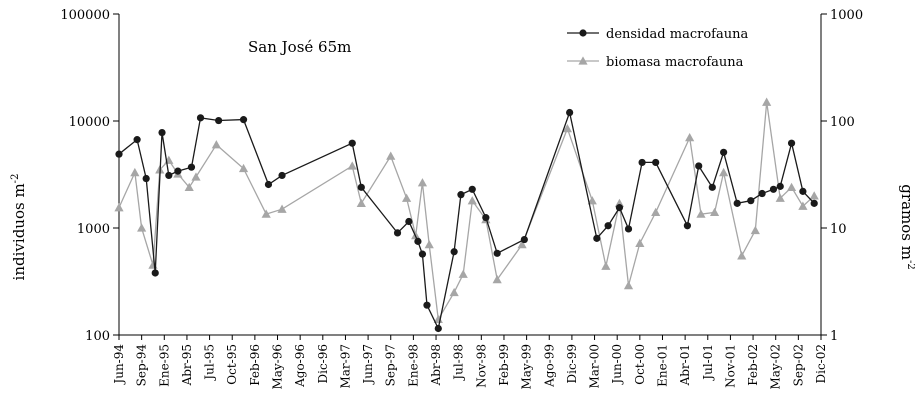 This screenshot has height=399, width=915. I want to click on x-tick-label: Dic-96, so click(323, 364).